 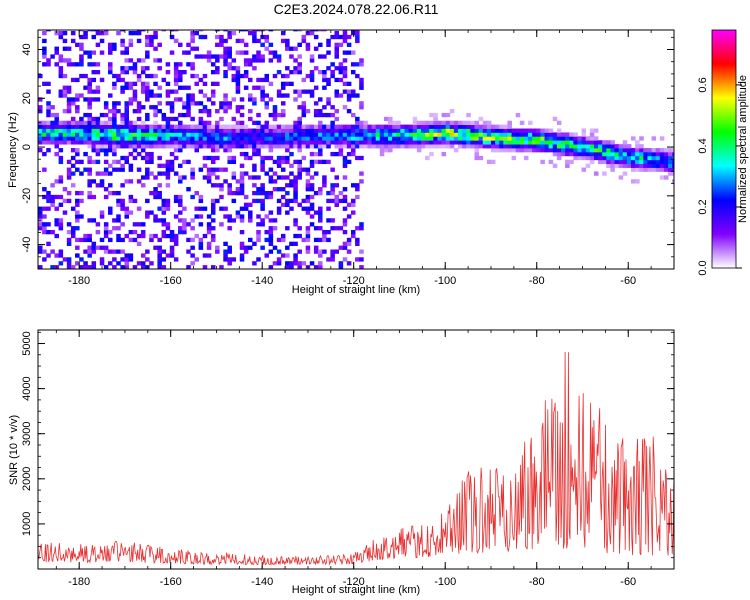 What do you see at coordinates (445, 281) in the screenshot?
I see `x-tick-label: -100` at bounding box center [445, 281].